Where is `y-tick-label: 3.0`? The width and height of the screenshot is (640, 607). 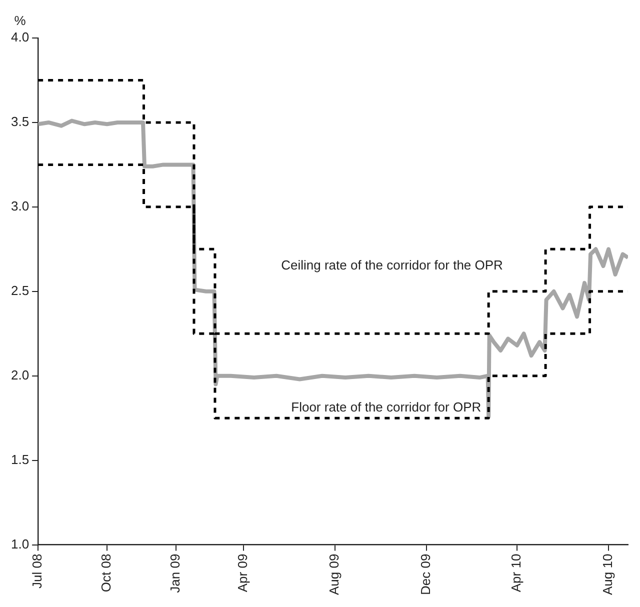 y-tick-label: 3.0 is located at coordinates (20, 206).